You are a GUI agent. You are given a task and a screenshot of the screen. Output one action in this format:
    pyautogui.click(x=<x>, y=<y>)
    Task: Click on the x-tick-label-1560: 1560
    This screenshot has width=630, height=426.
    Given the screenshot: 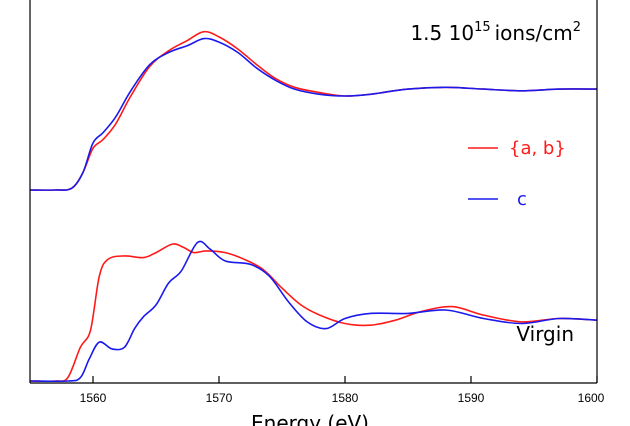 What is the action you would take?
    pyautogui.click(x=93, y=398)
    